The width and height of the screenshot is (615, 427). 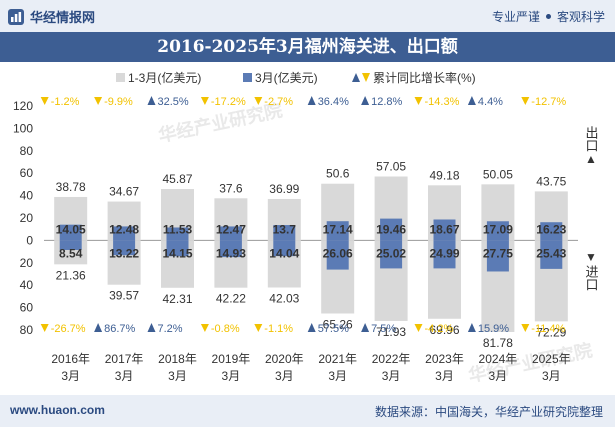 I want to click on export-cumulative-label: 57.05, so click(x=391, y=167).